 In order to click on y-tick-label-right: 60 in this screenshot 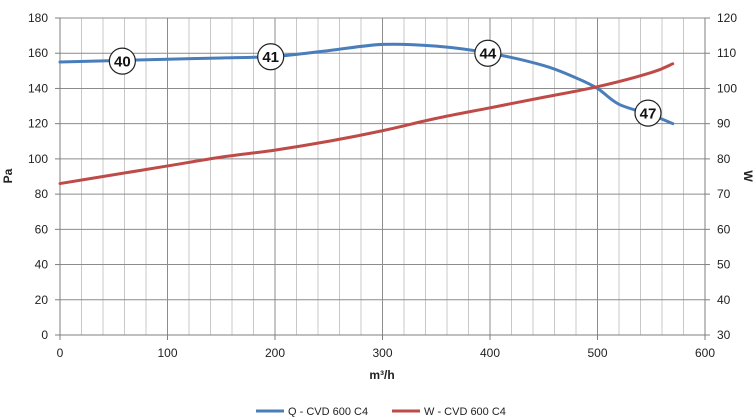, I will do `click(724, 229)`.